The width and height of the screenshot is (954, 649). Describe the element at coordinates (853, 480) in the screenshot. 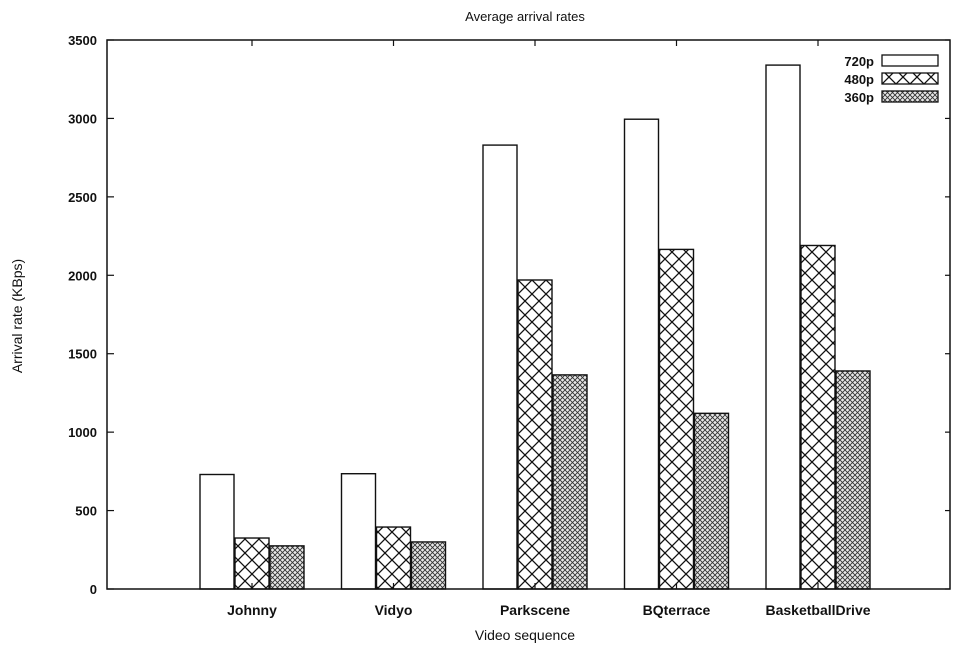

I see `bar-360p-BasketballDrive` at that location.